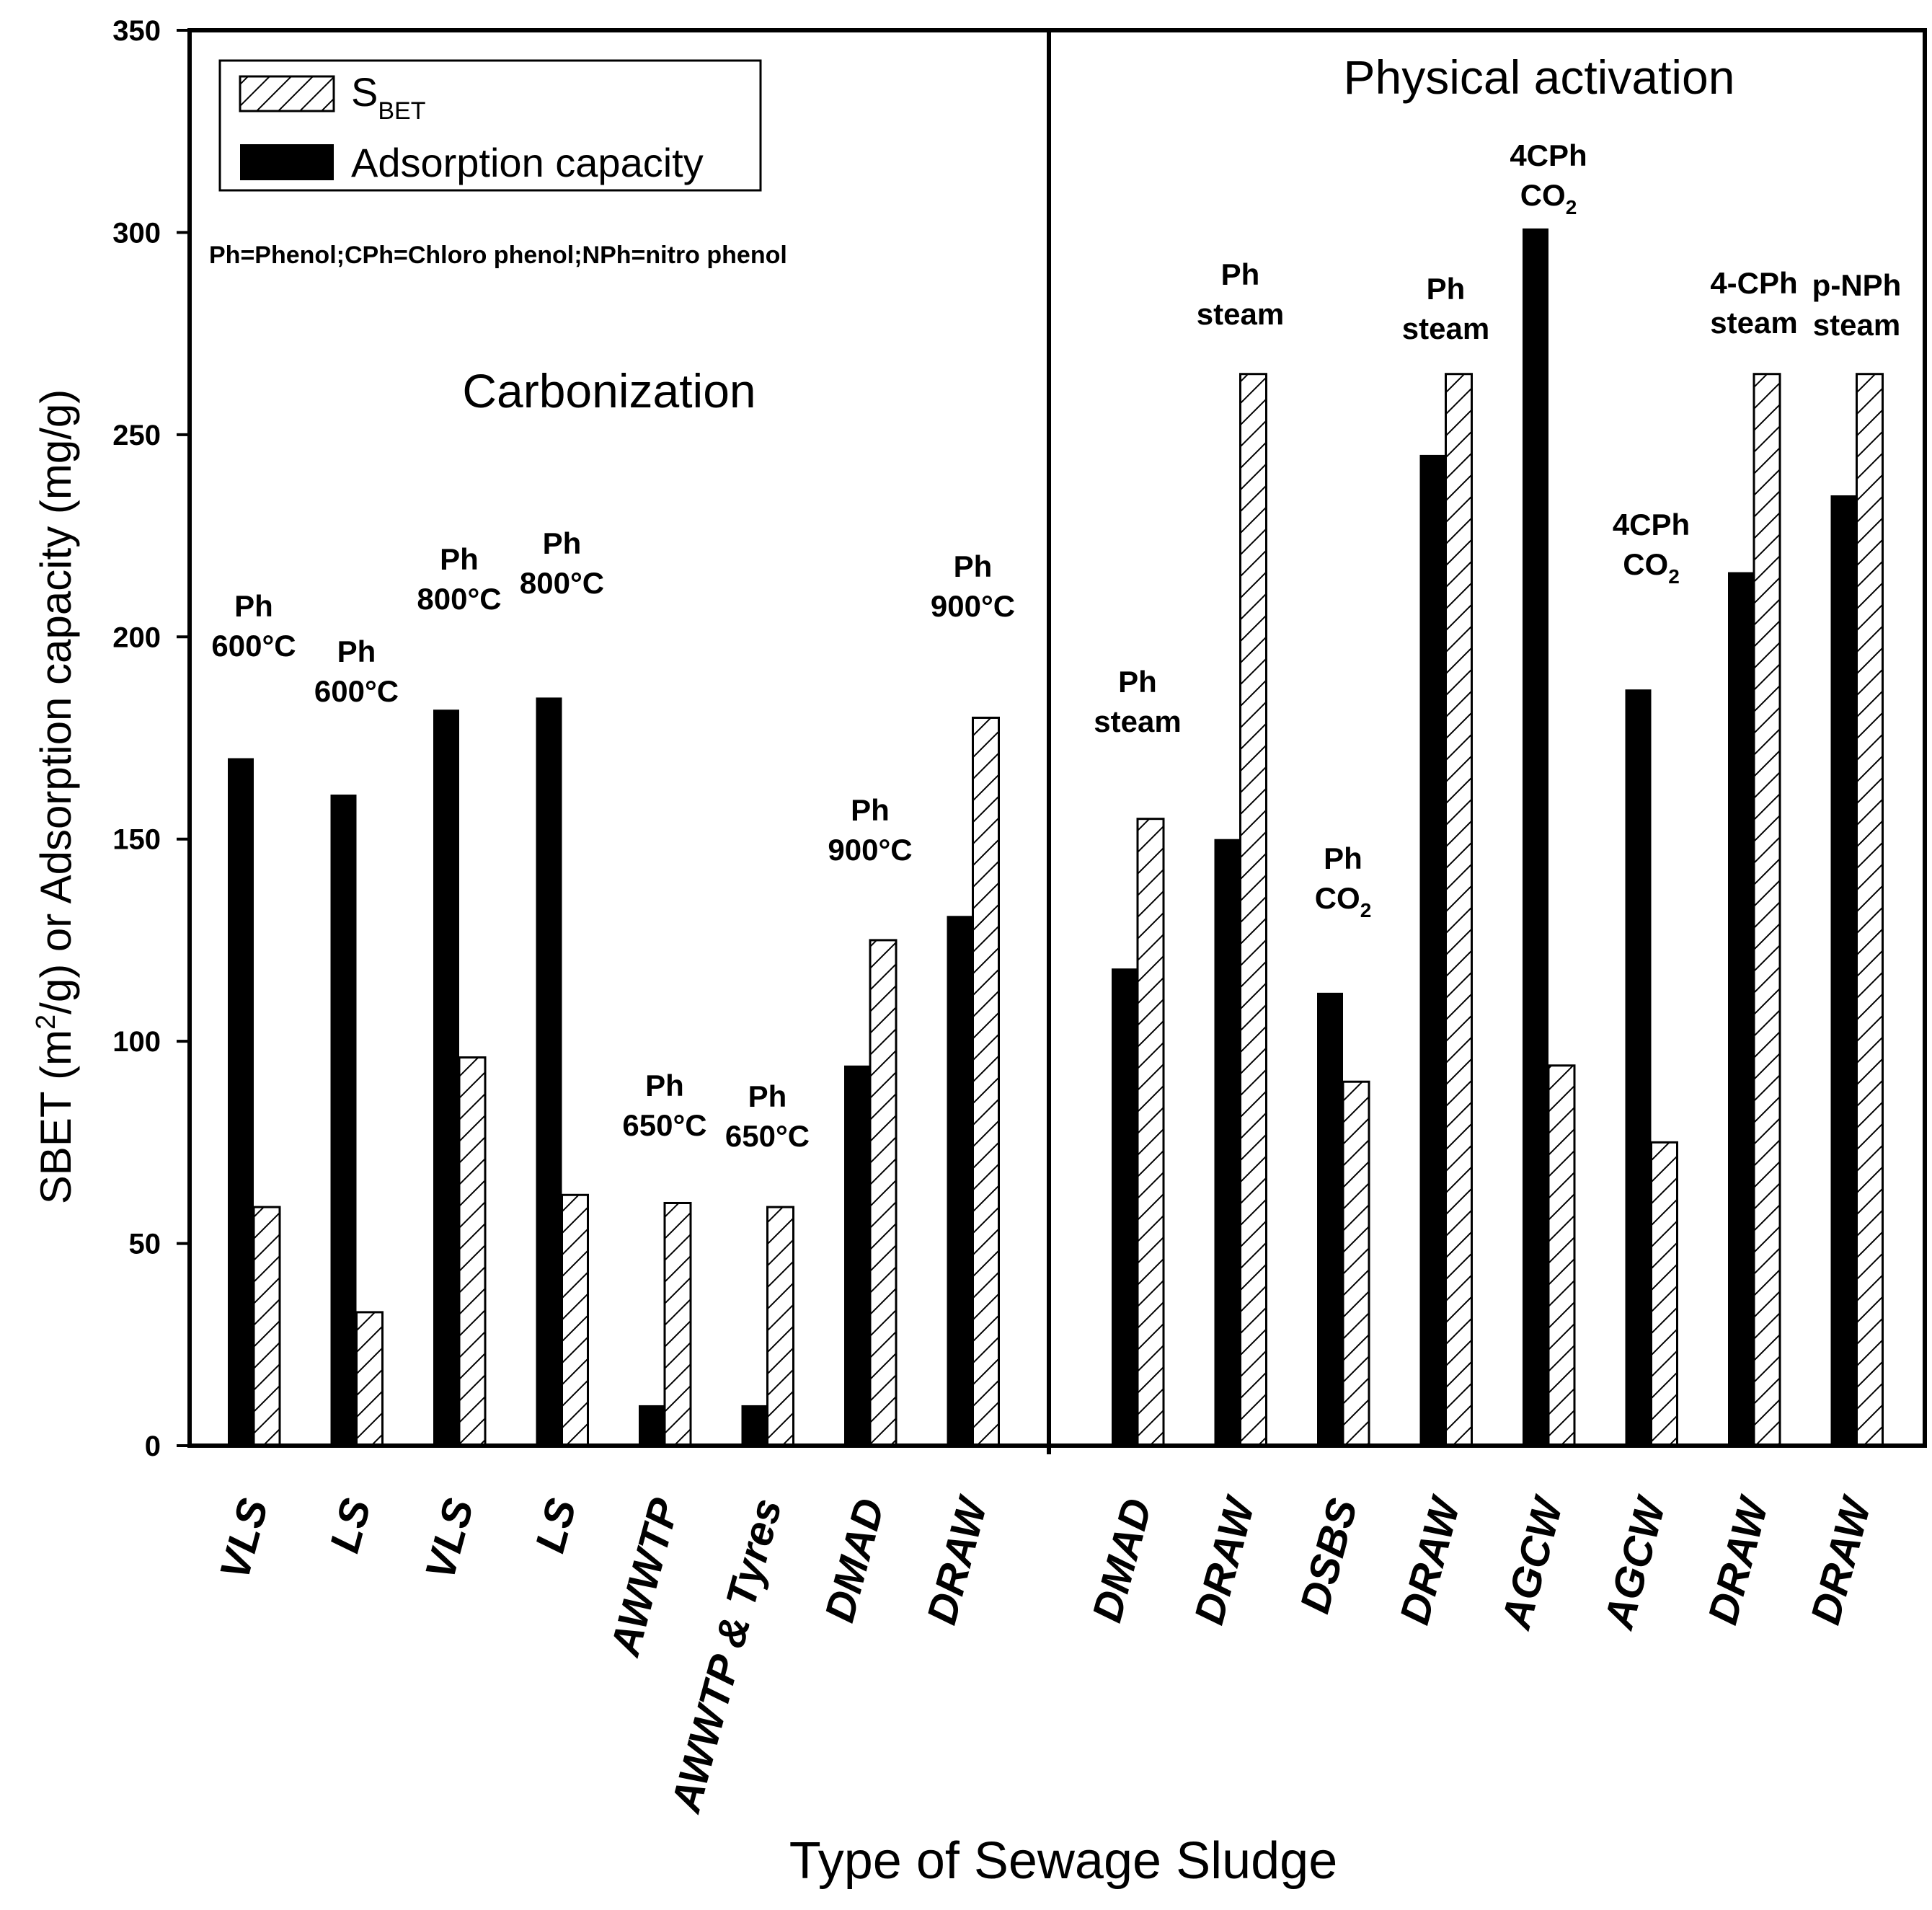 The height and width of the screenshot is (1910, 1932). What do you see at coordinates (136, 435) in the screenshot?
I see `y-tick-label: 250` at bounding box center [136, 435].